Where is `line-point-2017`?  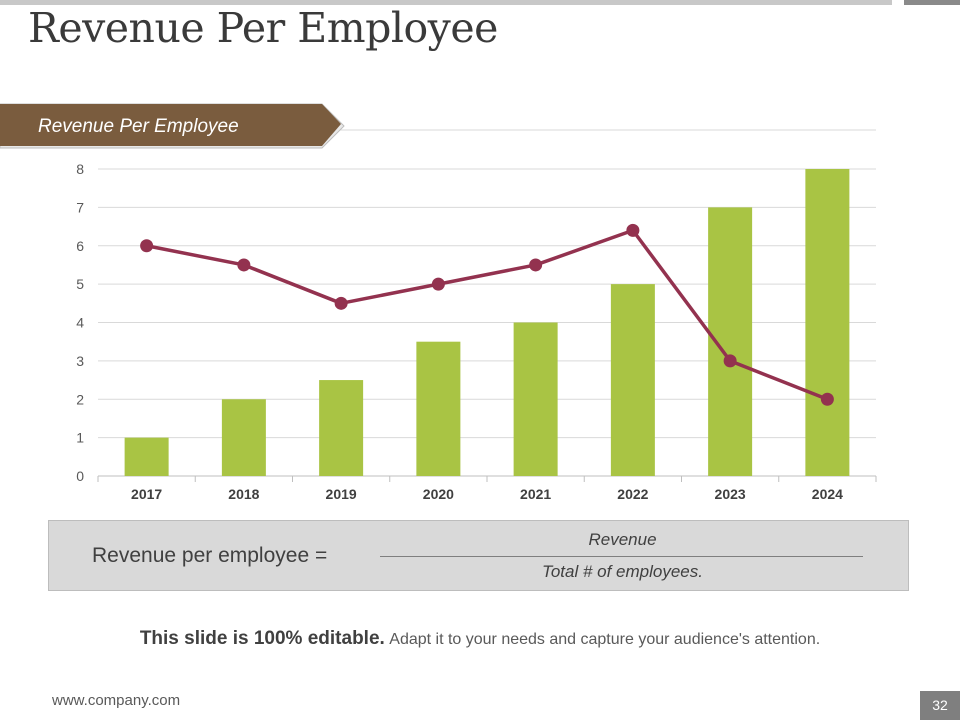
line-point-2017 is located at coordinates (147, 246).